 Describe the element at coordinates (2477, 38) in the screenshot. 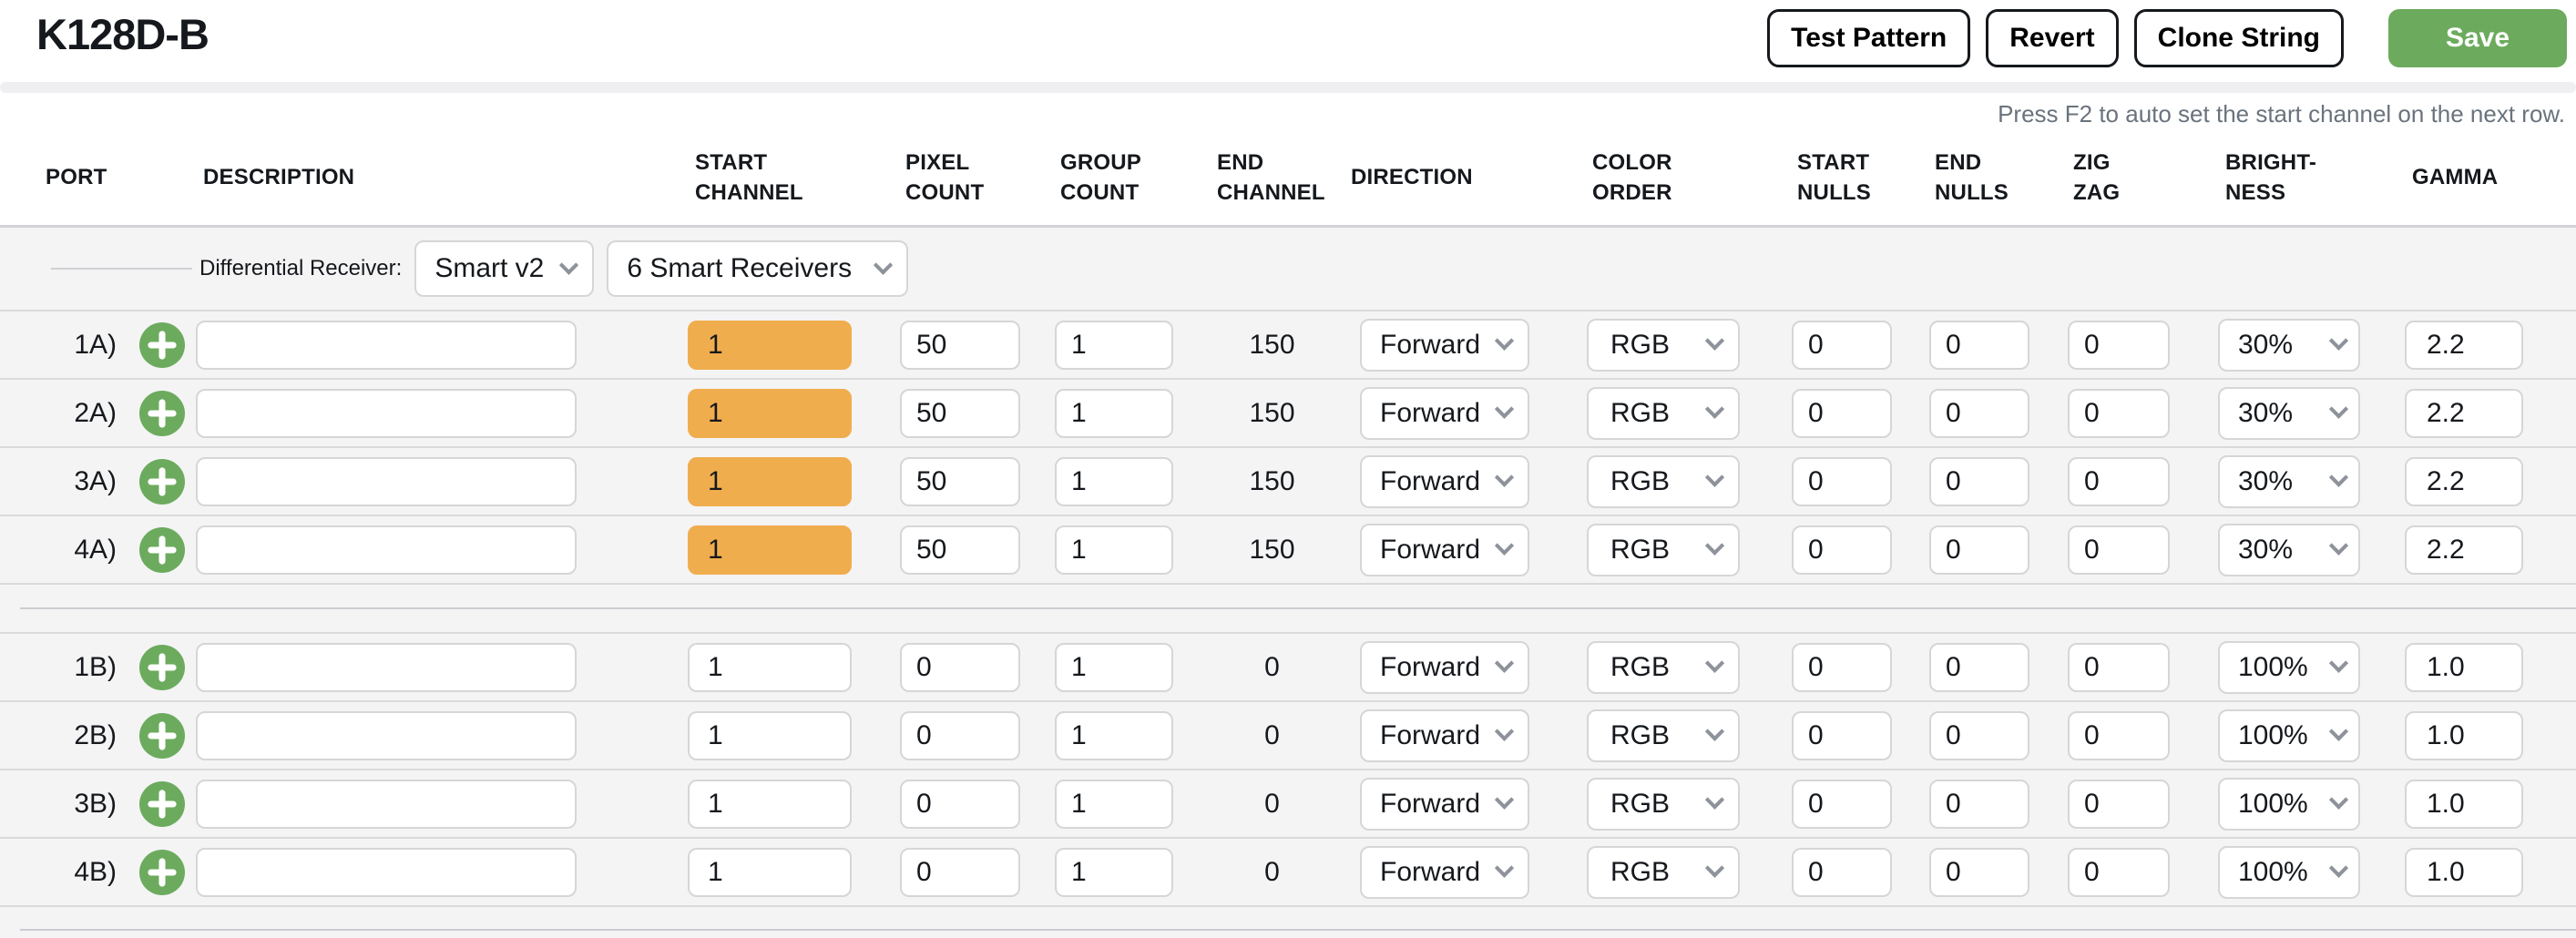

I see `save-button: Save` at that location.